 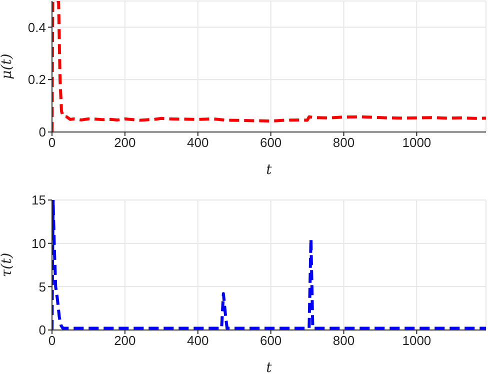 What do you see at coordinates (7, 67) in the screenshot?
I see `y-axis-title: μ(t)` at bounding box center [7, 67].